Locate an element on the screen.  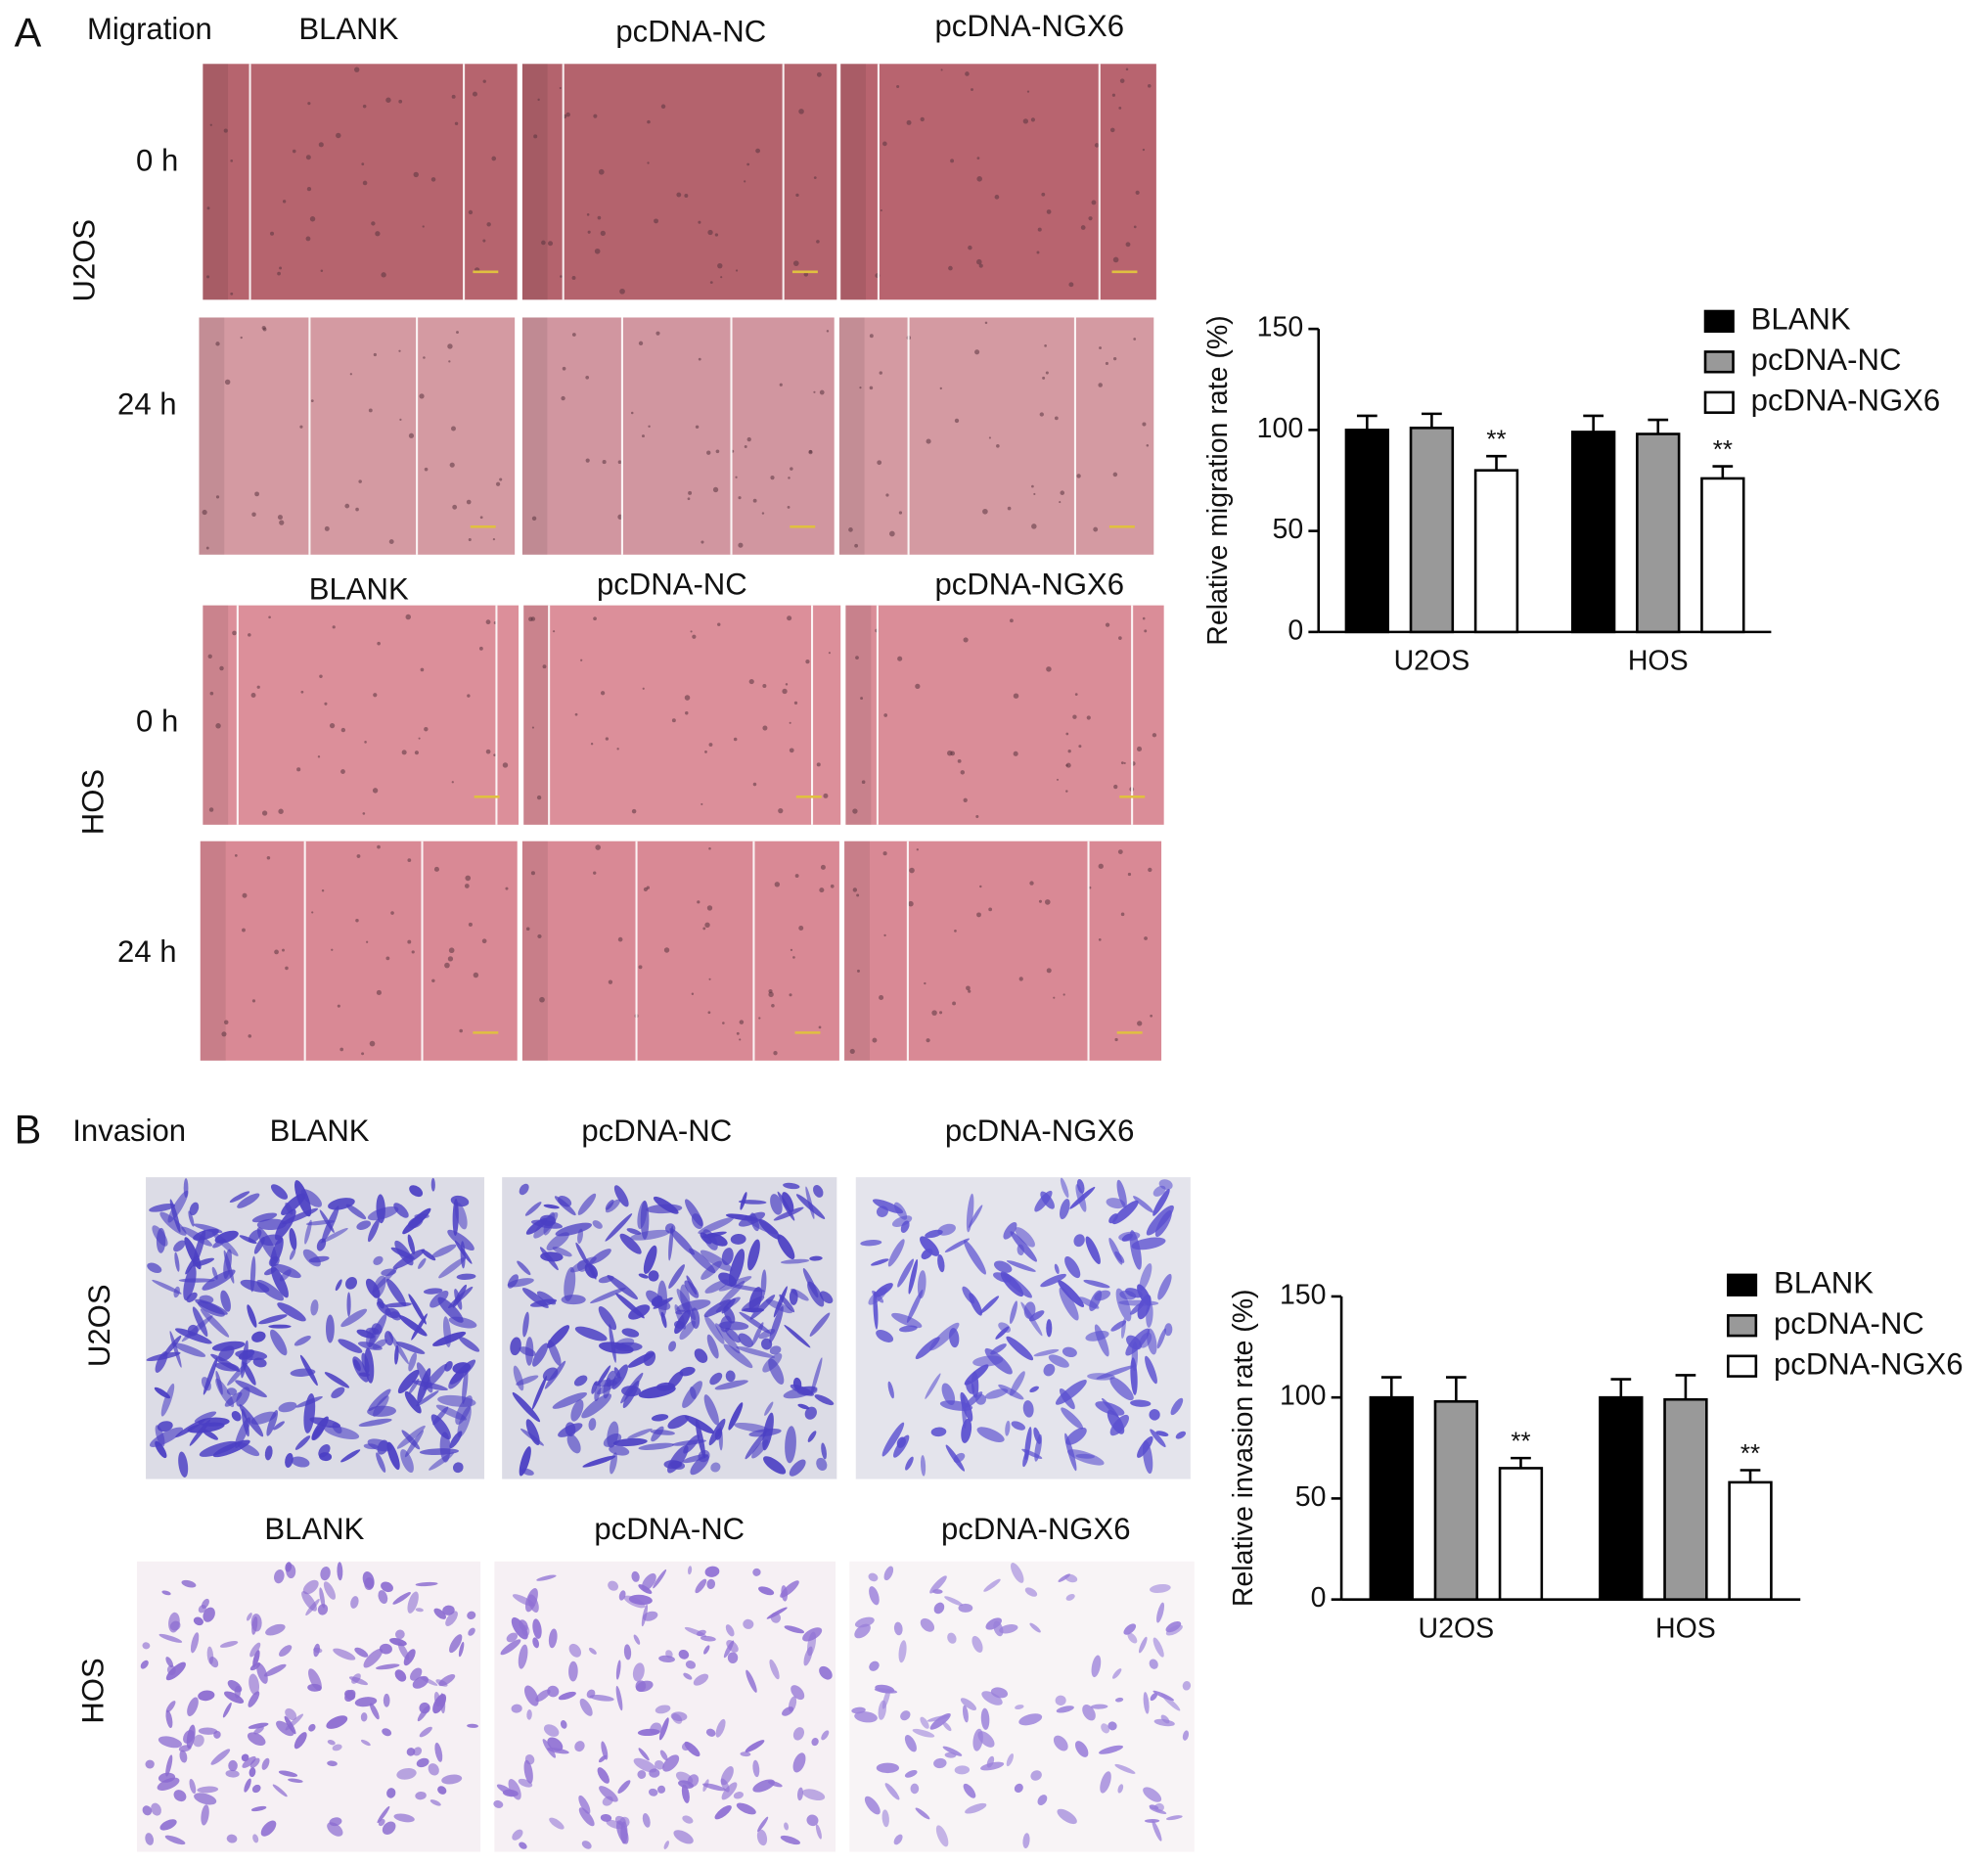
error-bar is located at coordinates (1723, 472).